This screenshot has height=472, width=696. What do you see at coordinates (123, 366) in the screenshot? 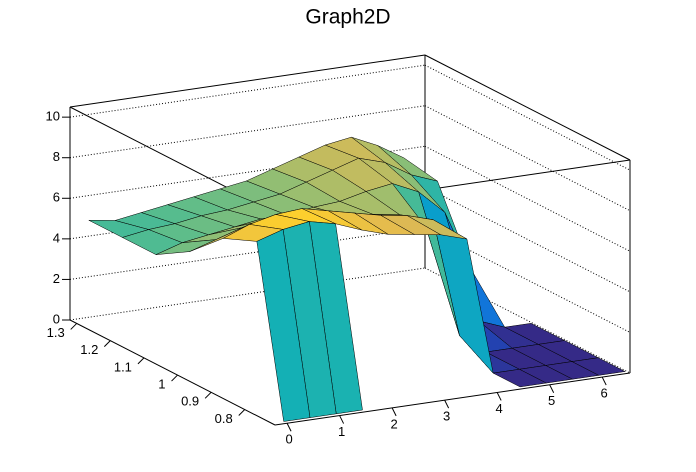
I see `y-tick-label: 1.1` at bounding box center [123, 366].